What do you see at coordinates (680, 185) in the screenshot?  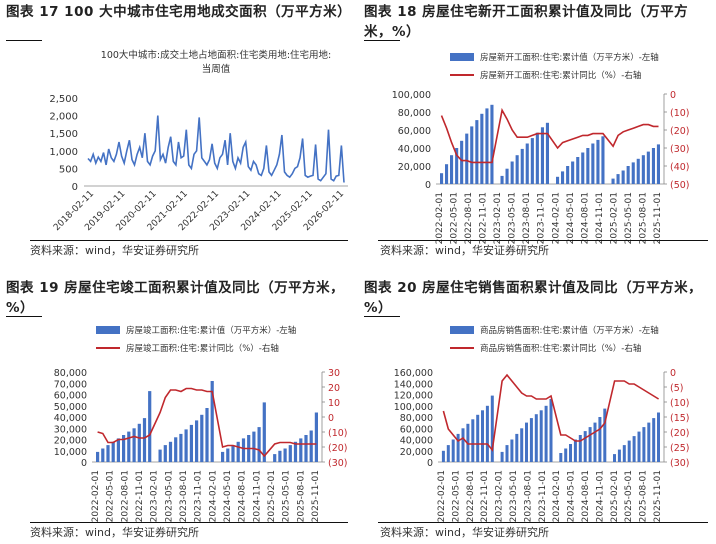 I see `y-right-tick-label: (50)` at bounding box center [680, 185].